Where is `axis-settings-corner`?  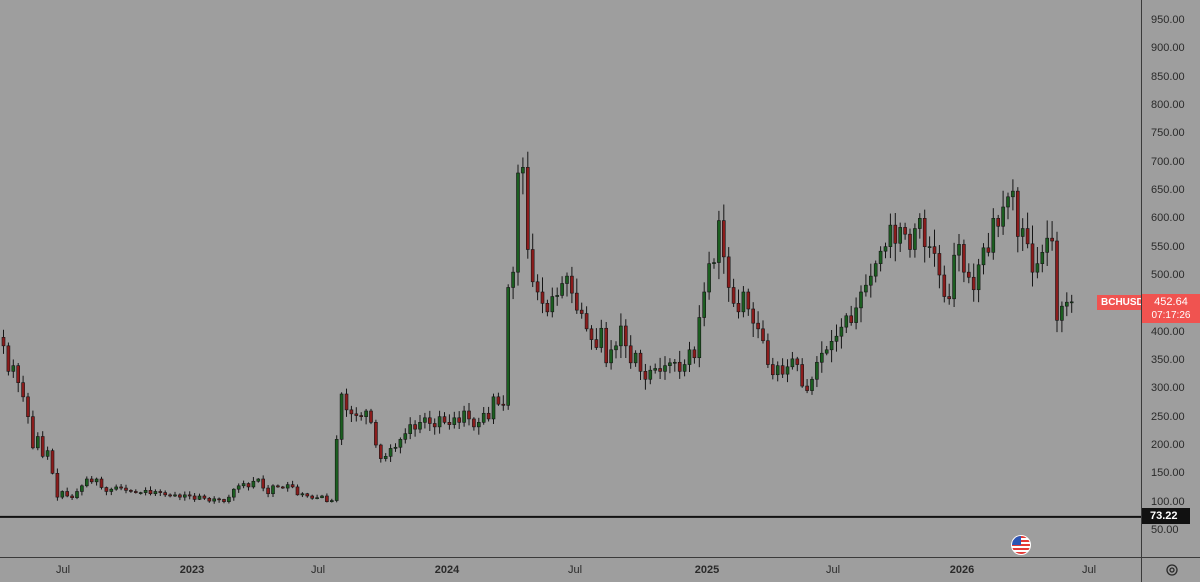
axis-settings-corner is located at coordinates (1170, 569).